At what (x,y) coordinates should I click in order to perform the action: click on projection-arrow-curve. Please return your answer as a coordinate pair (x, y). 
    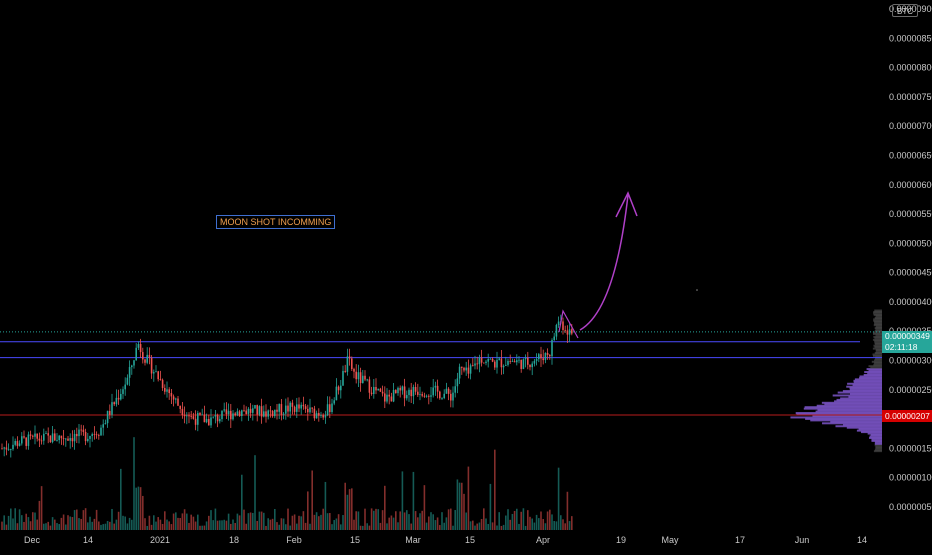
    Looking at the image, I should click on (604, 262).